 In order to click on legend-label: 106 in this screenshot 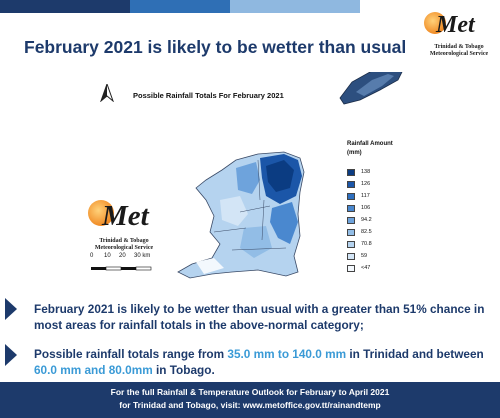, I will do `click(366, 208)`.